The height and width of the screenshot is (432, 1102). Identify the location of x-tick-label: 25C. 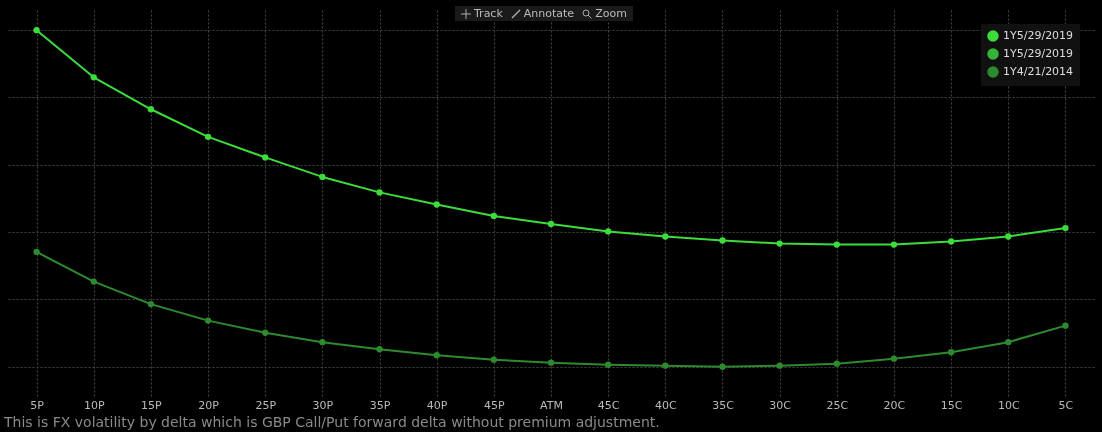
(837, 405).